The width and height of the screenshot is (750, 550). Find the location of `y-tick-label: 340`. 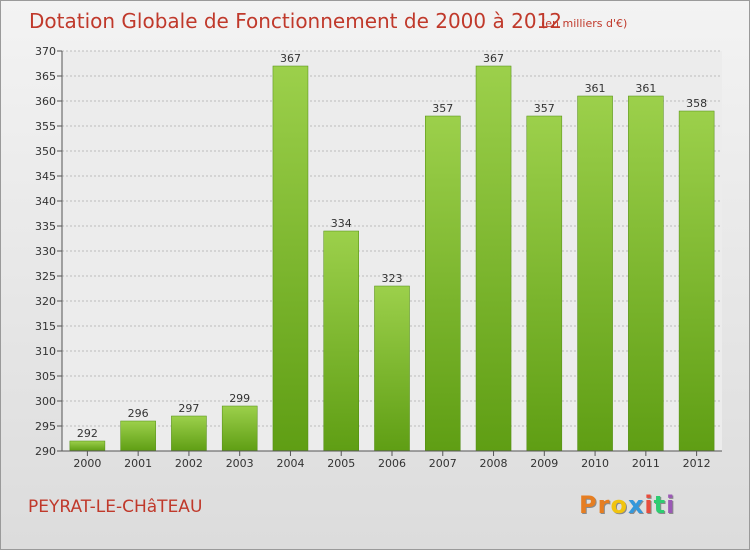

y-tick-label: 340 is located at coordinates (45, 201).